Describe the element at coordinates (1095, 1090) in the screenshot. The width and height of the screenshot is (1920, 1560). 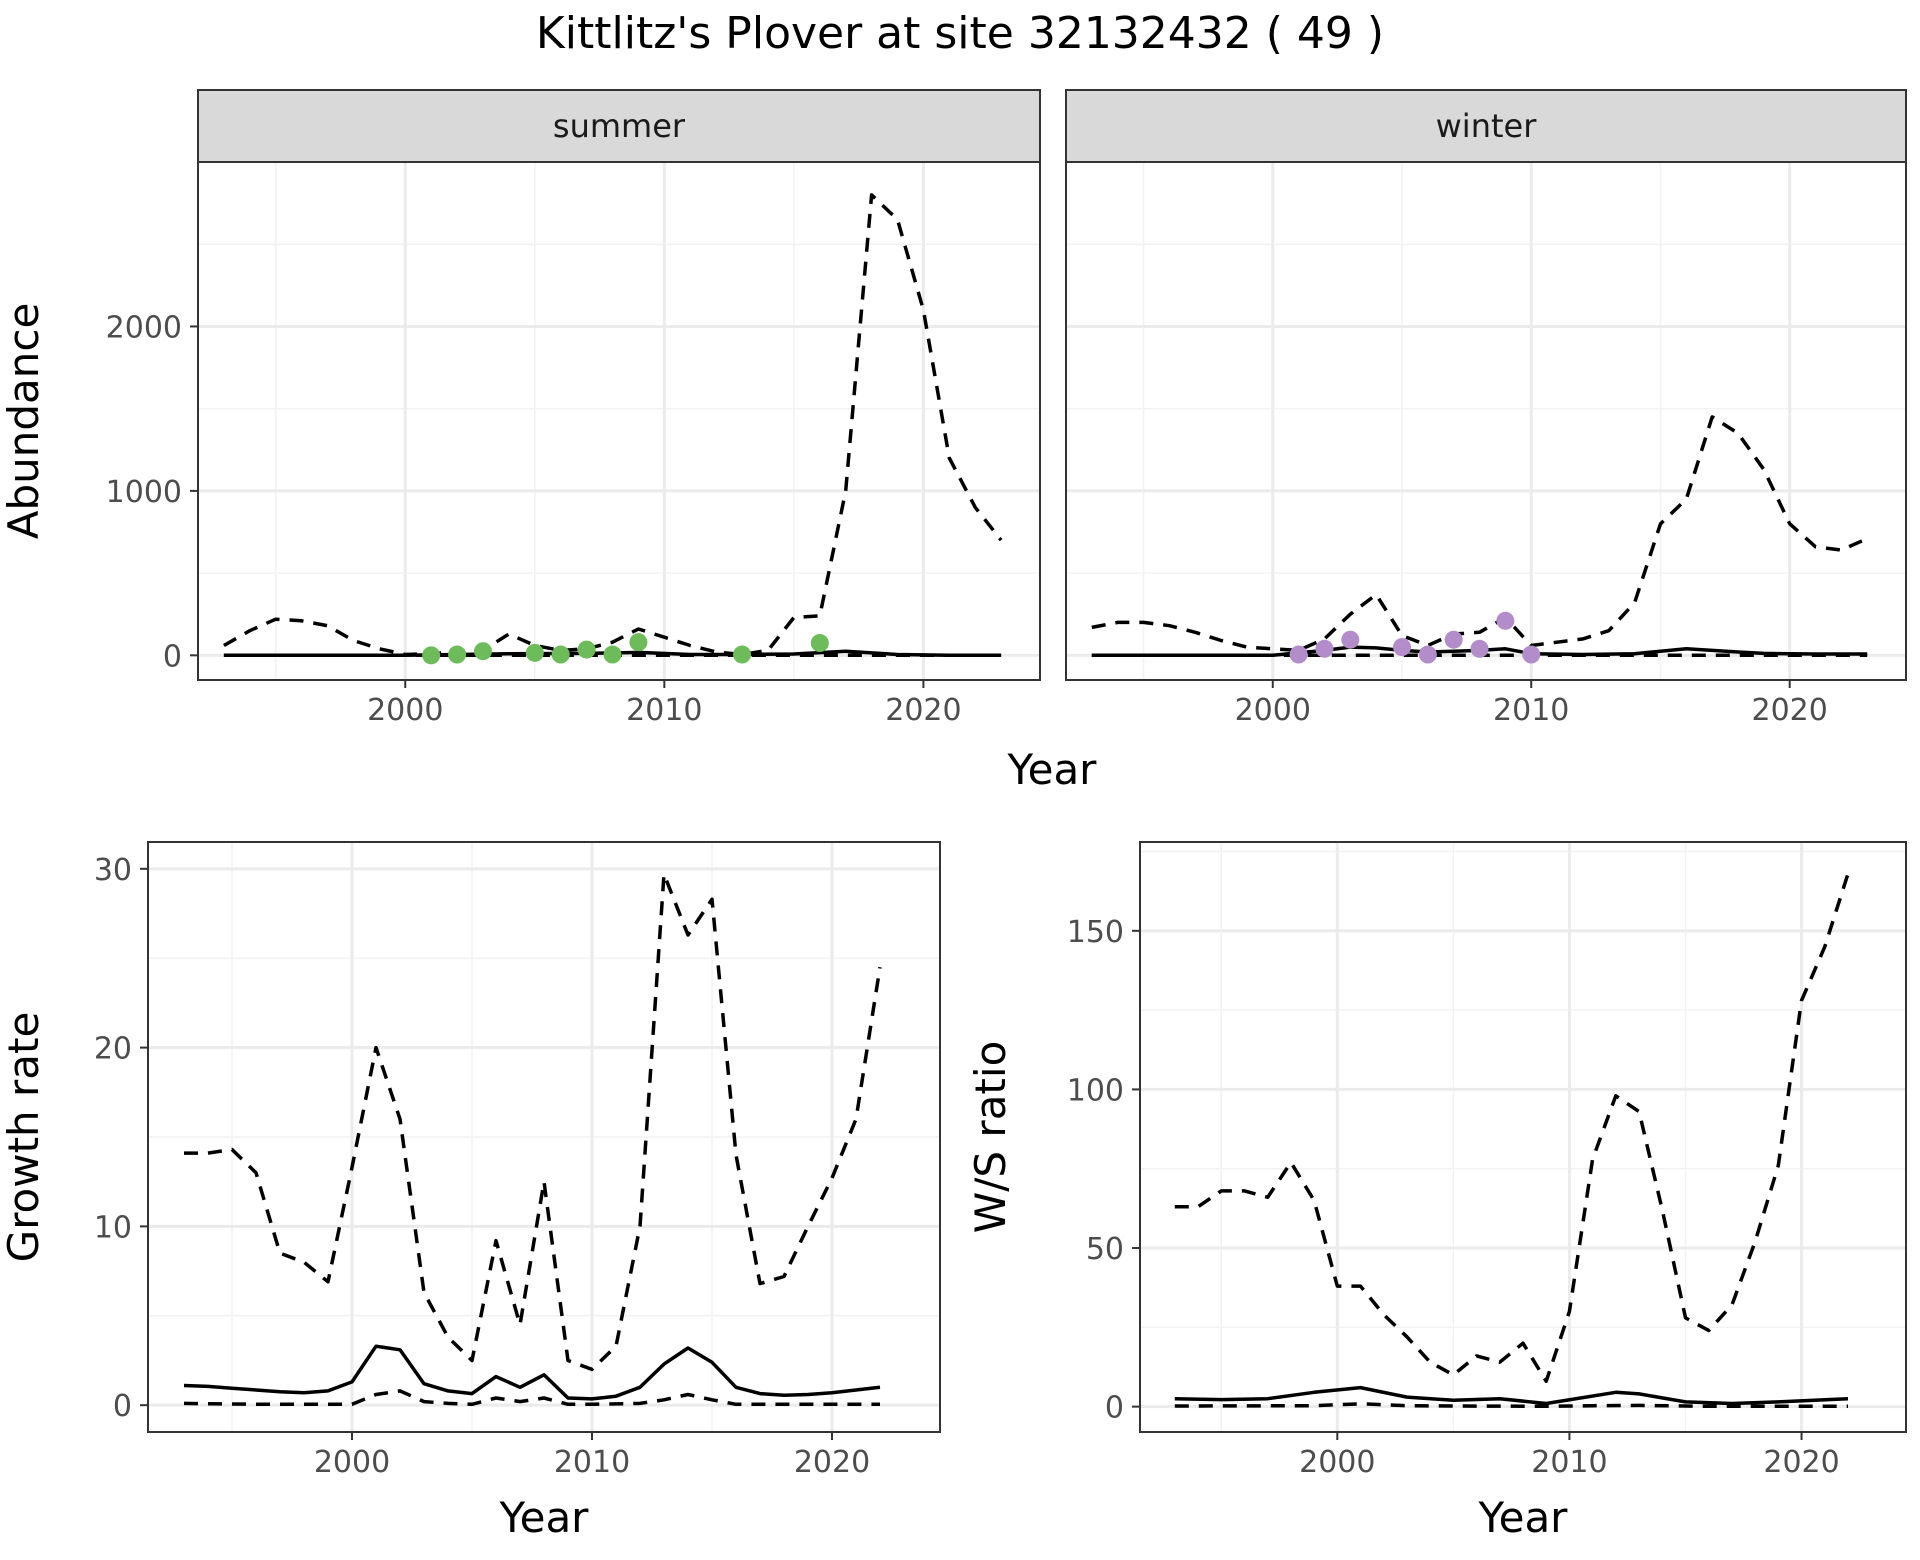
I see `y-tick-label: 100` at that location.